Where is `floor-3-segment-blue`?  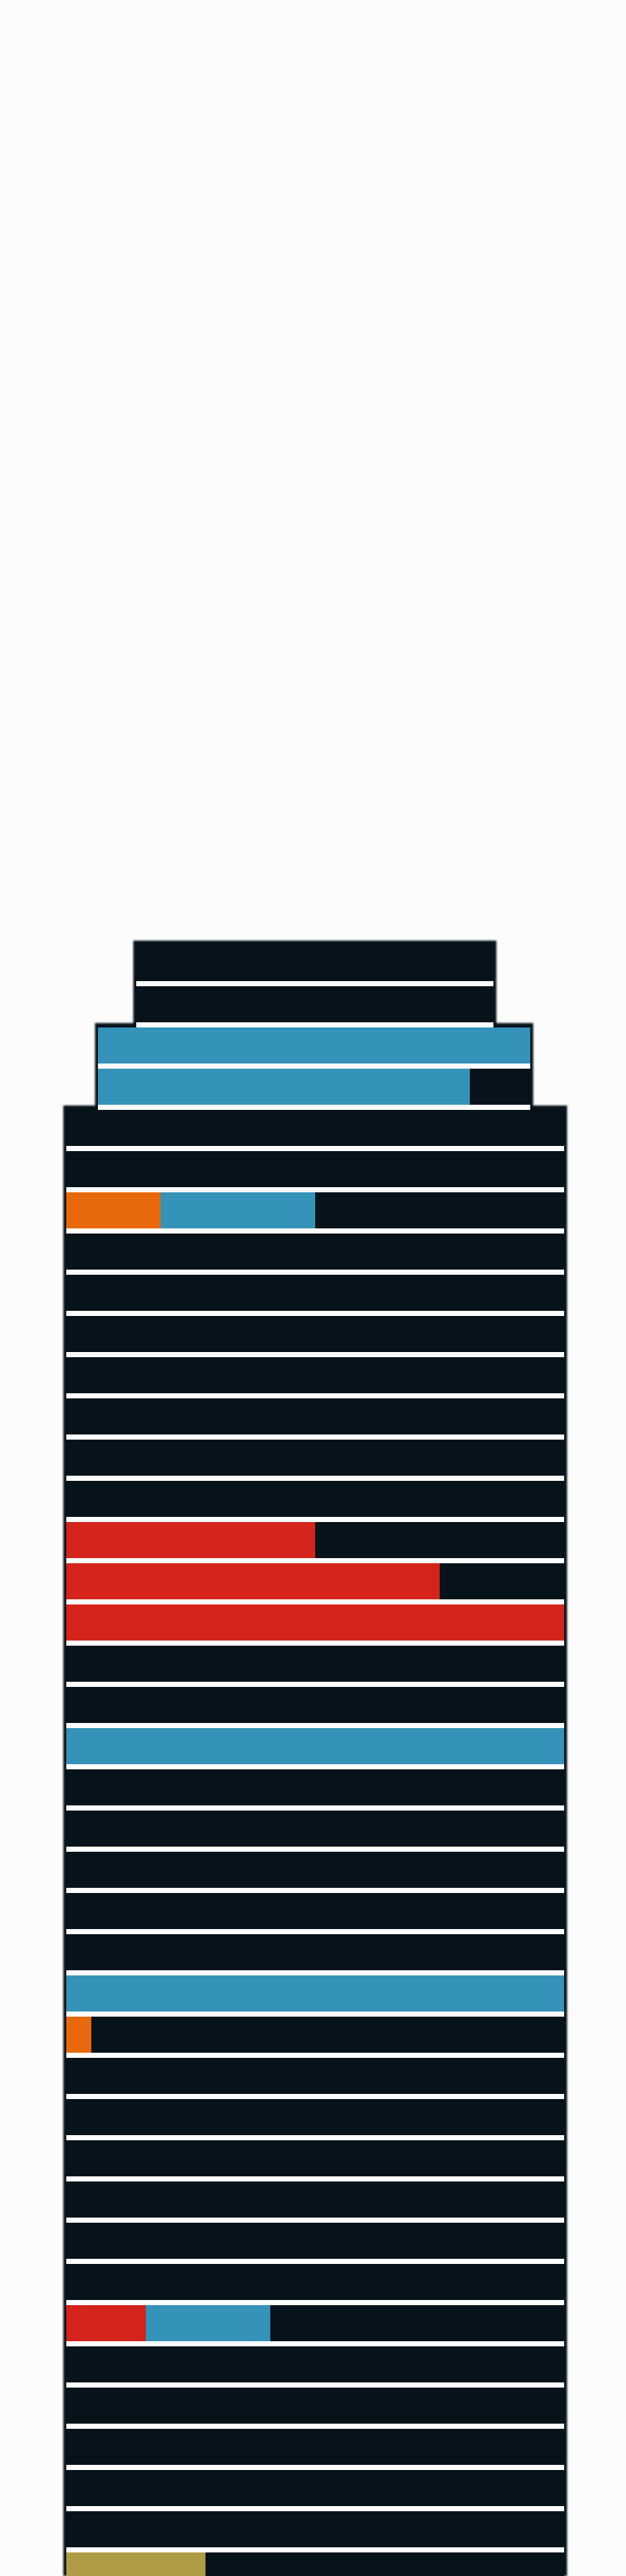
floor-3-segment-blue is located at coordinates (314, 1045).